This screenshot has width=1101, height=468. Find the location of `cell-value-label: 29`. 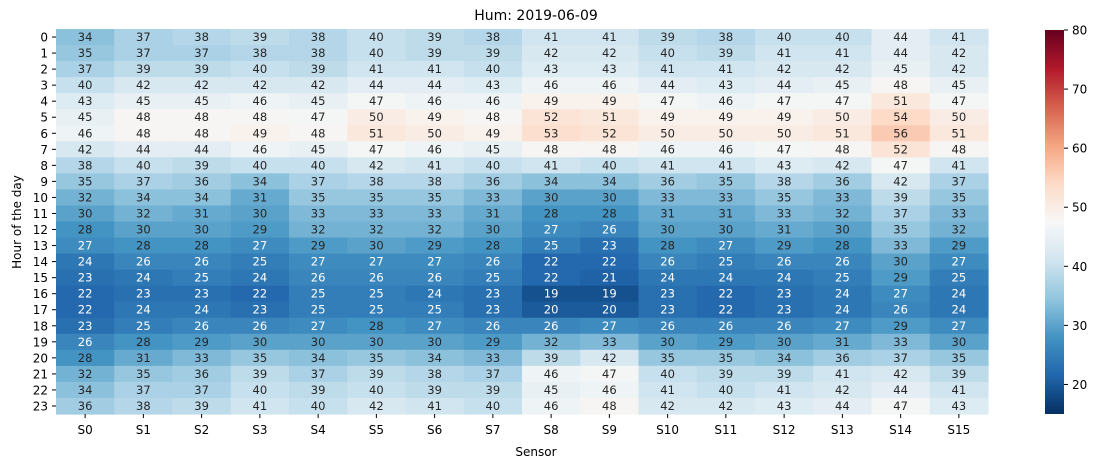

cell-value-label: 29 is located at coordinates (784, 246).